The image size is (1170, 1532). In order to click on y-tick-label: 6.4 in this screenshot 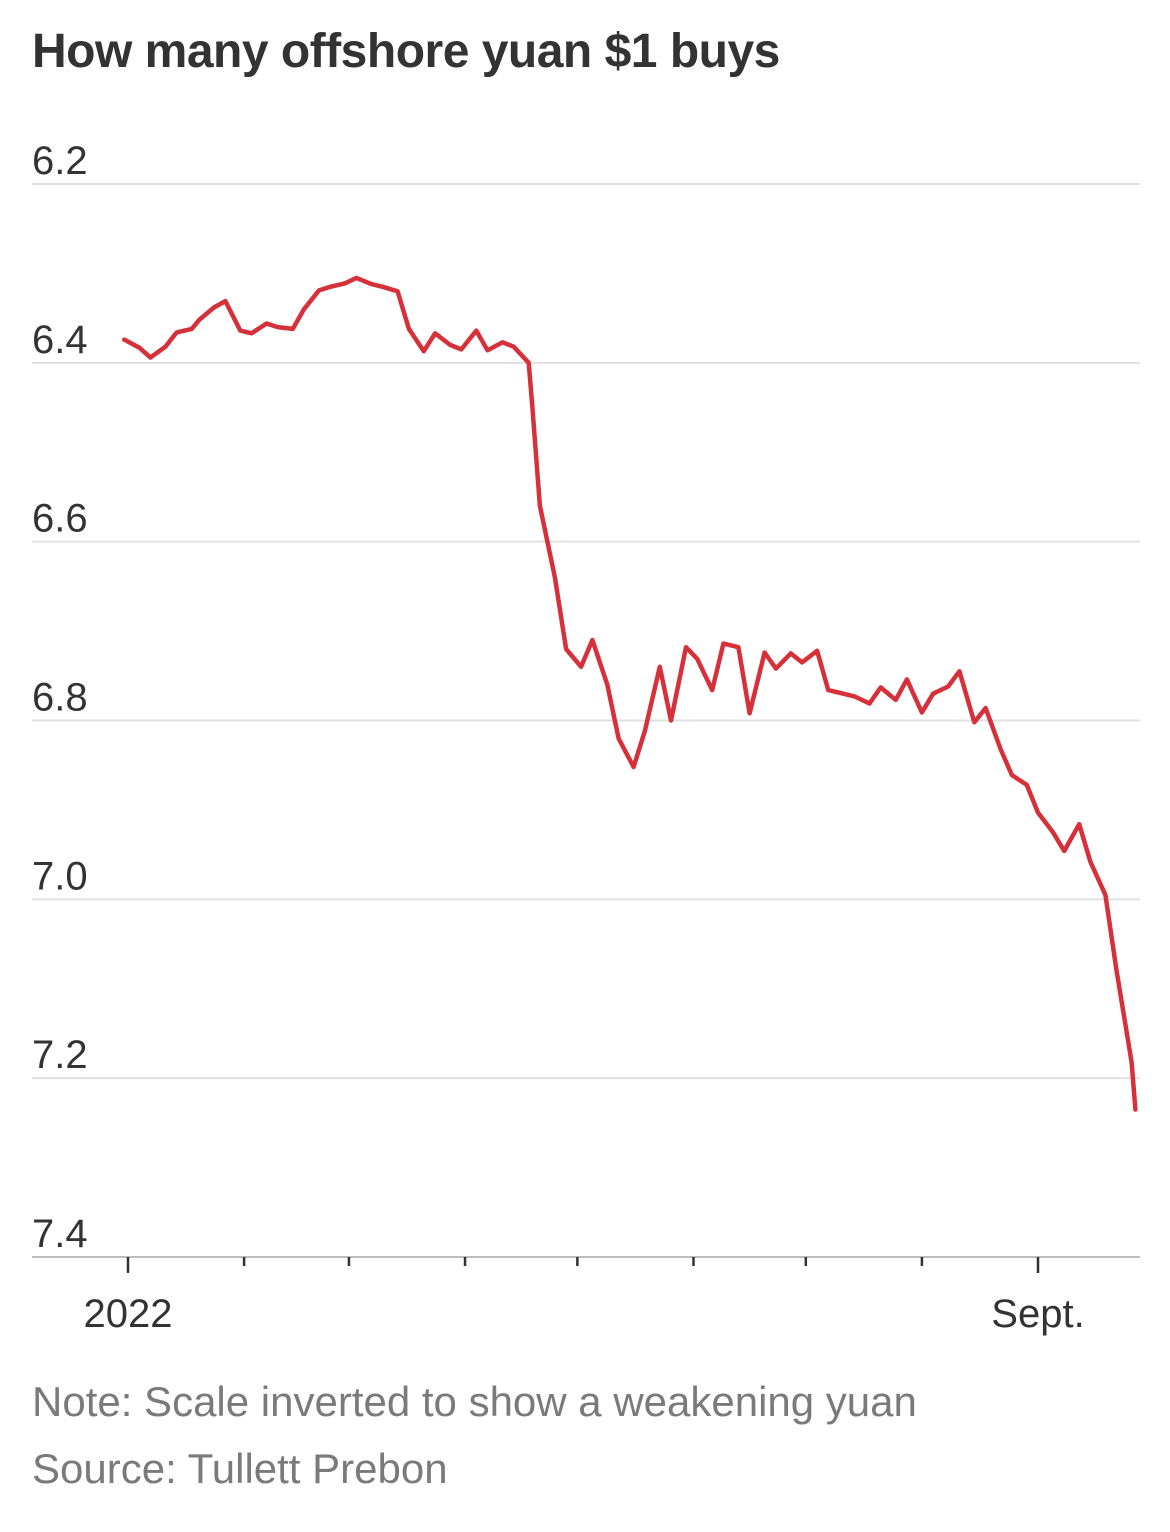, I will do `click(60, 340)`.